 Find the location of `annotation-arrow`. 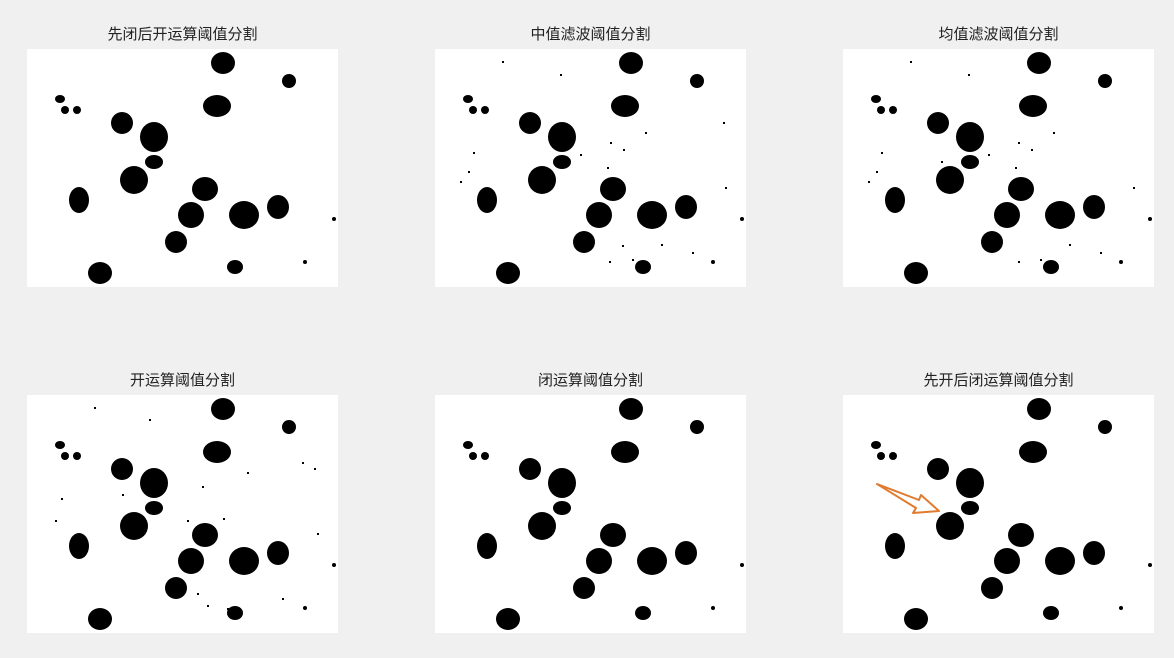

annotation-arrow is located at coordinates (908, 498).